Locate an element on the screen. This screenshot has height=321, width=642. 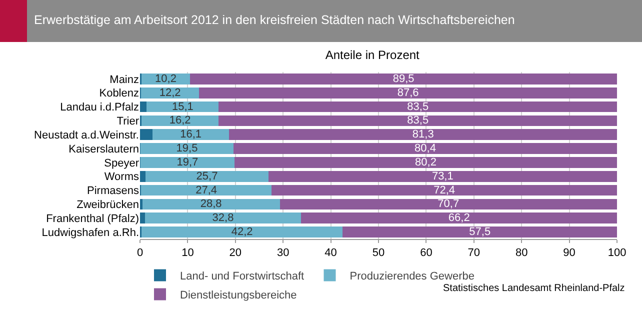
x-tick-label: 30 is located at coordinates (283, 253).